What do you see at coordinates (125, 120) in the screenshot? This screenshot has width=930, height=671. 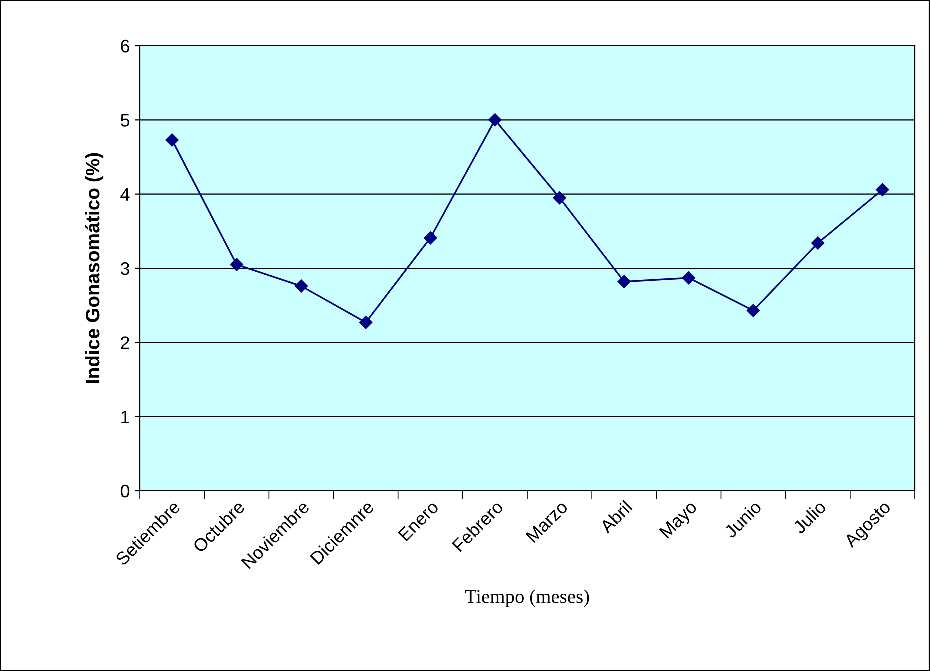 I see `y-tick-label: 5` at bounding box center [125, 120].